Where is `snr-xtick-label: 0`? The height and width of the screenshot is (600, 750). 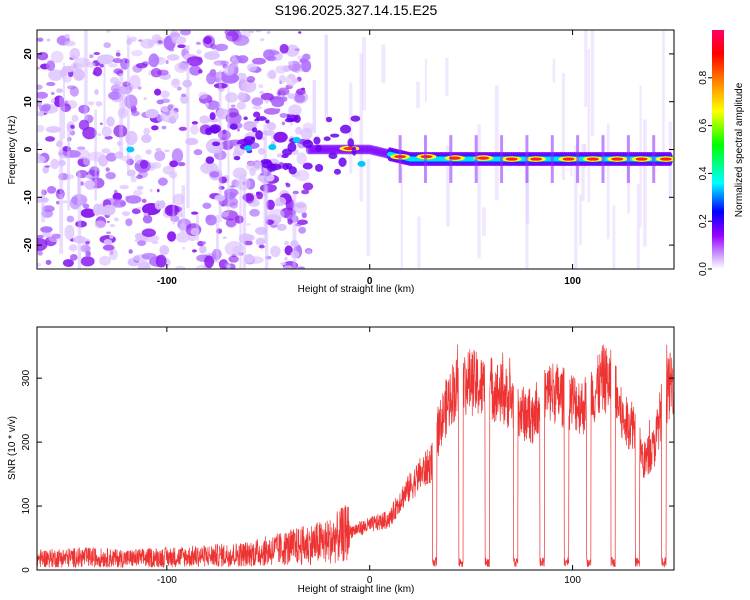
snr-xtick-label: 0 is located at coordinates (370, 580).